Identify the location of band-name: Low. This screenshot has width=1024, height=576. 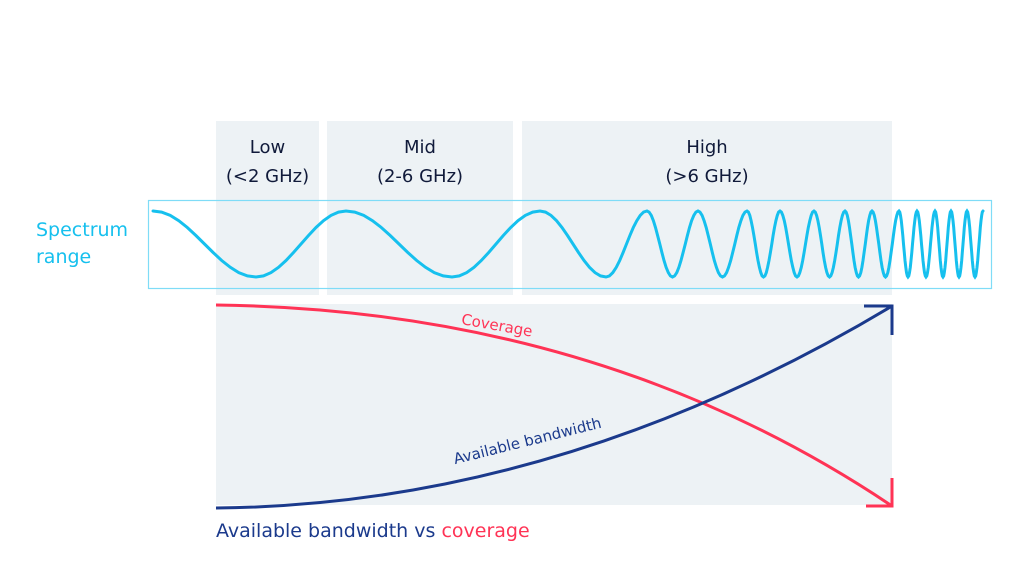
(267, 147).